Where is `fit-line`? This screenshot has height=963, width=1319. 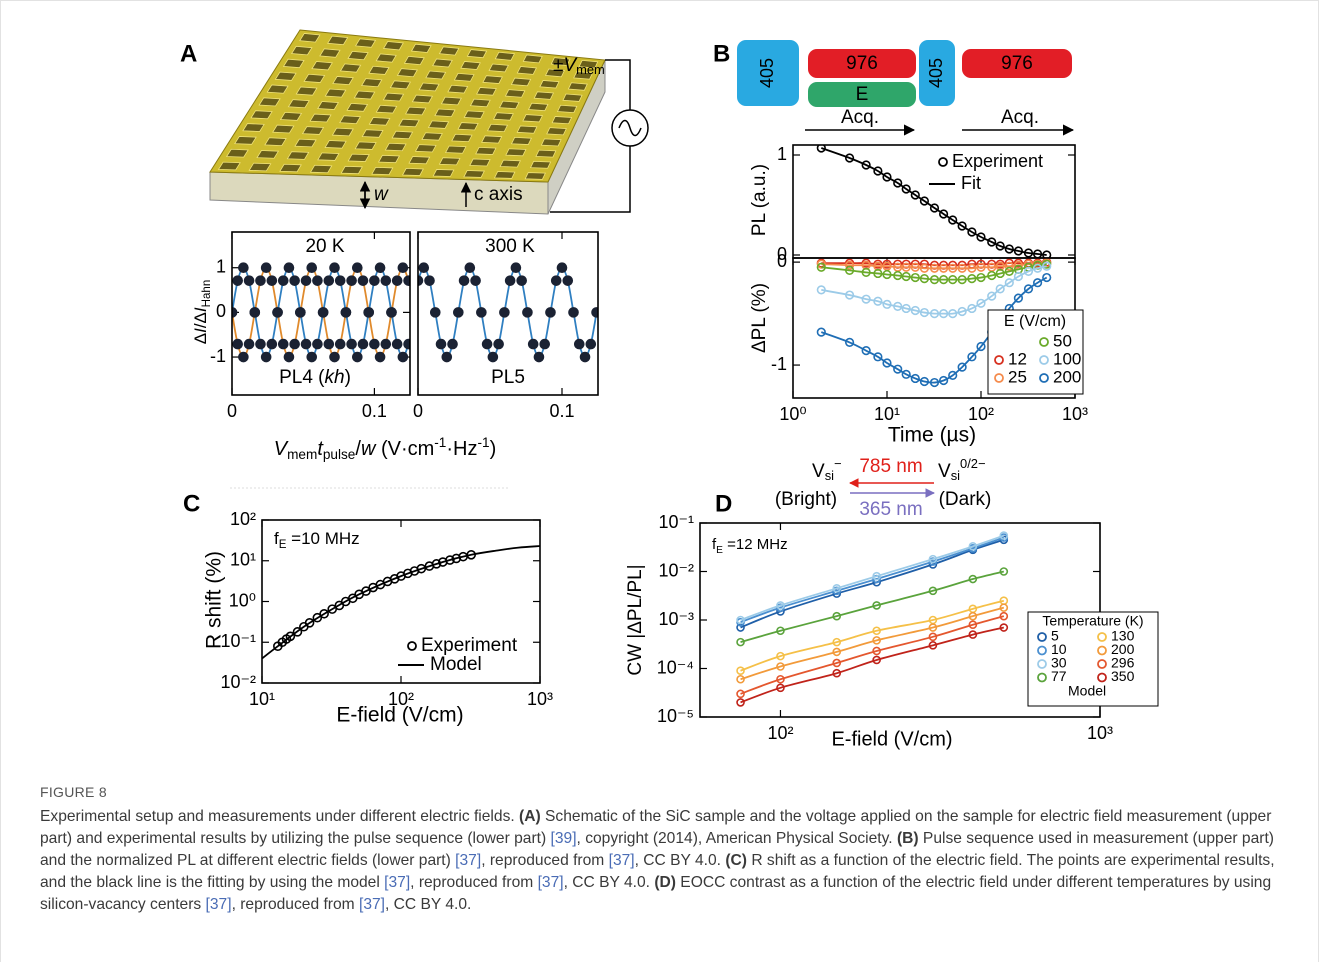
fit-line is located at coordinates (934, 330).